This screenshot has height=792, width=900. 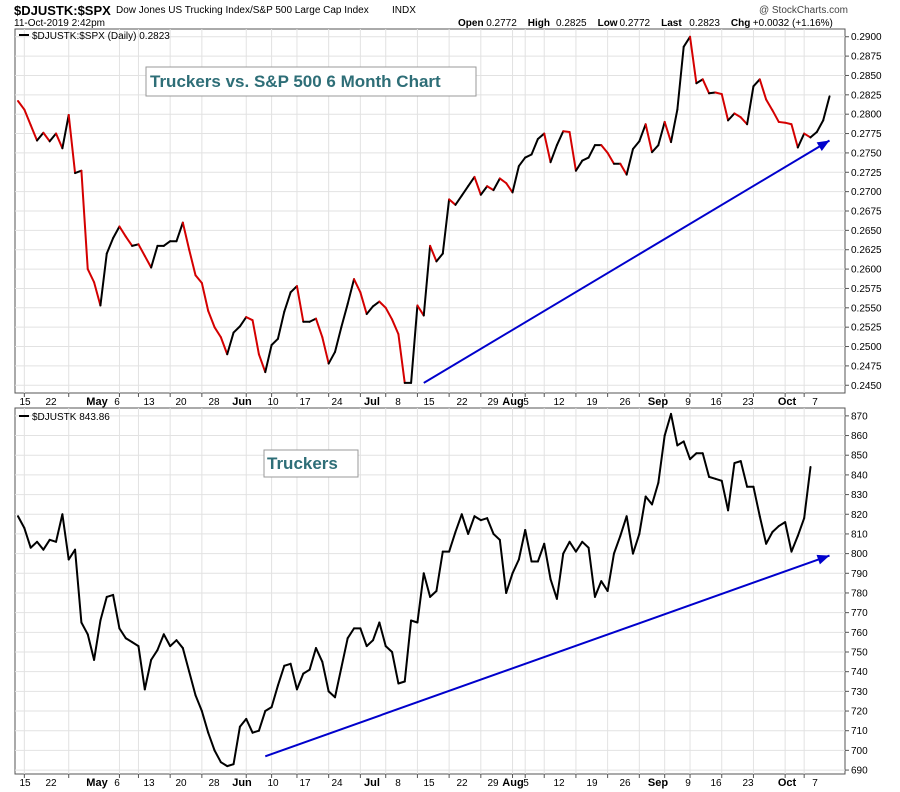 I want to click on ratio-xtick-label: Oct, so click(x=787, y=402).